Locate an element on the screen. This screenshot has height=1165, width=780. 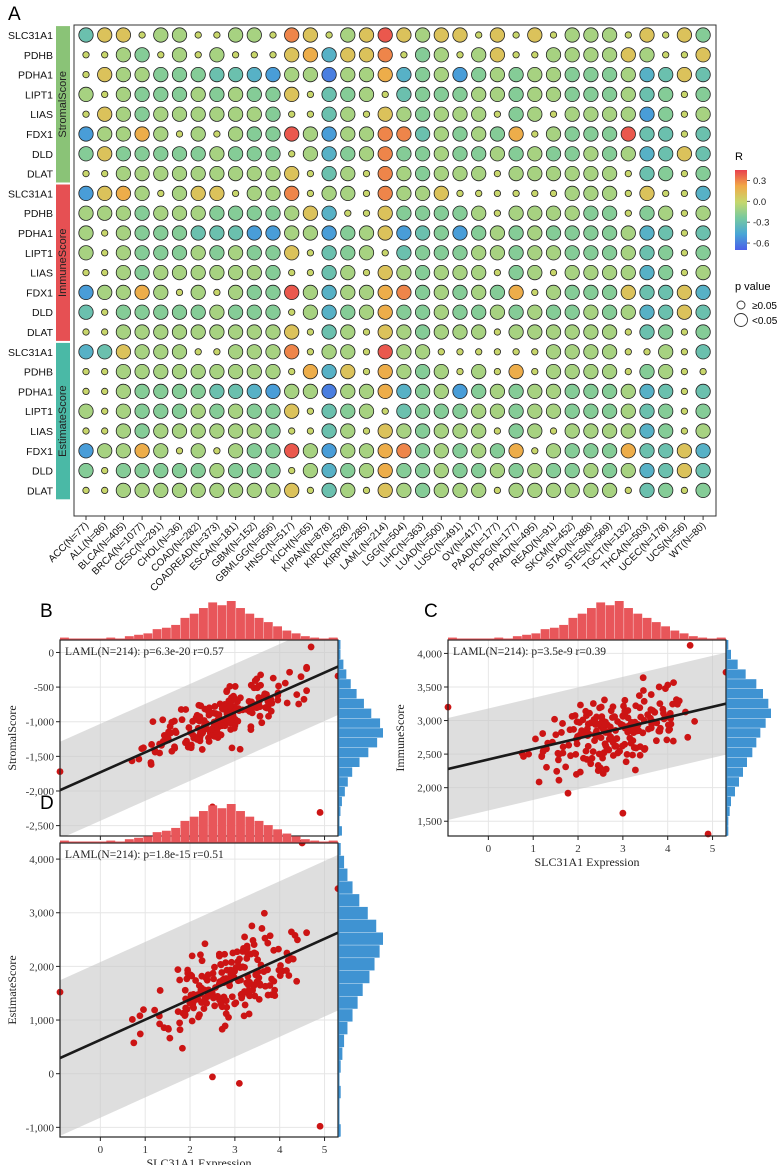
y-tick-label: -500 is located at coordinates (44, 688).